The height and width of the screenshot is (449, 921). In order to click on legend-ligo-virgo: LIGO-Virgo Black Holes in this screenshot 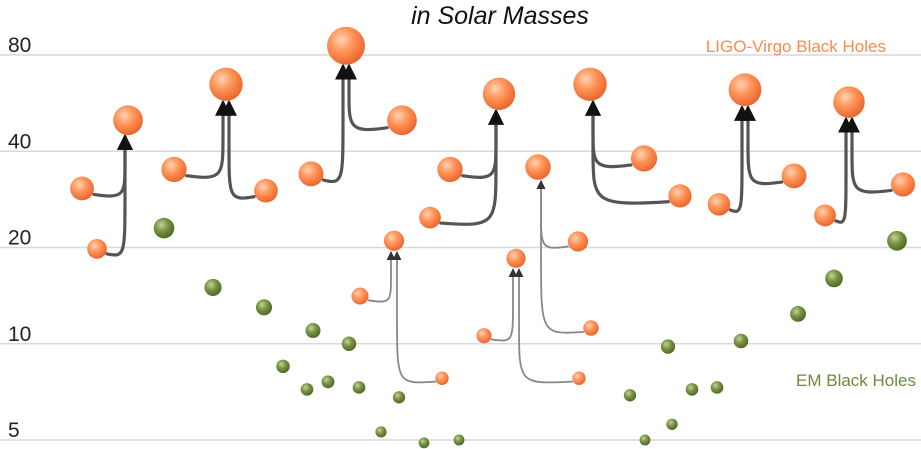, I will do `click(796, 46)`.